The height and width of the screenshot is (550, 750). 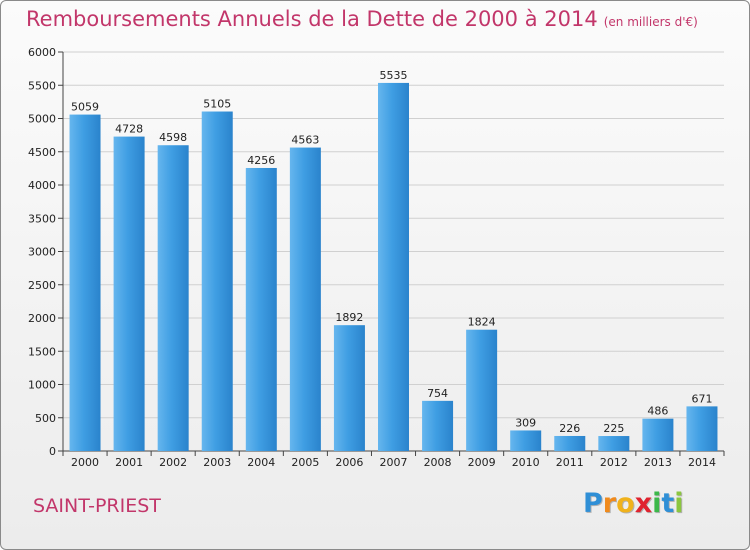 I want to click on data-label-2002: 4598, so click(x=173, y=137).